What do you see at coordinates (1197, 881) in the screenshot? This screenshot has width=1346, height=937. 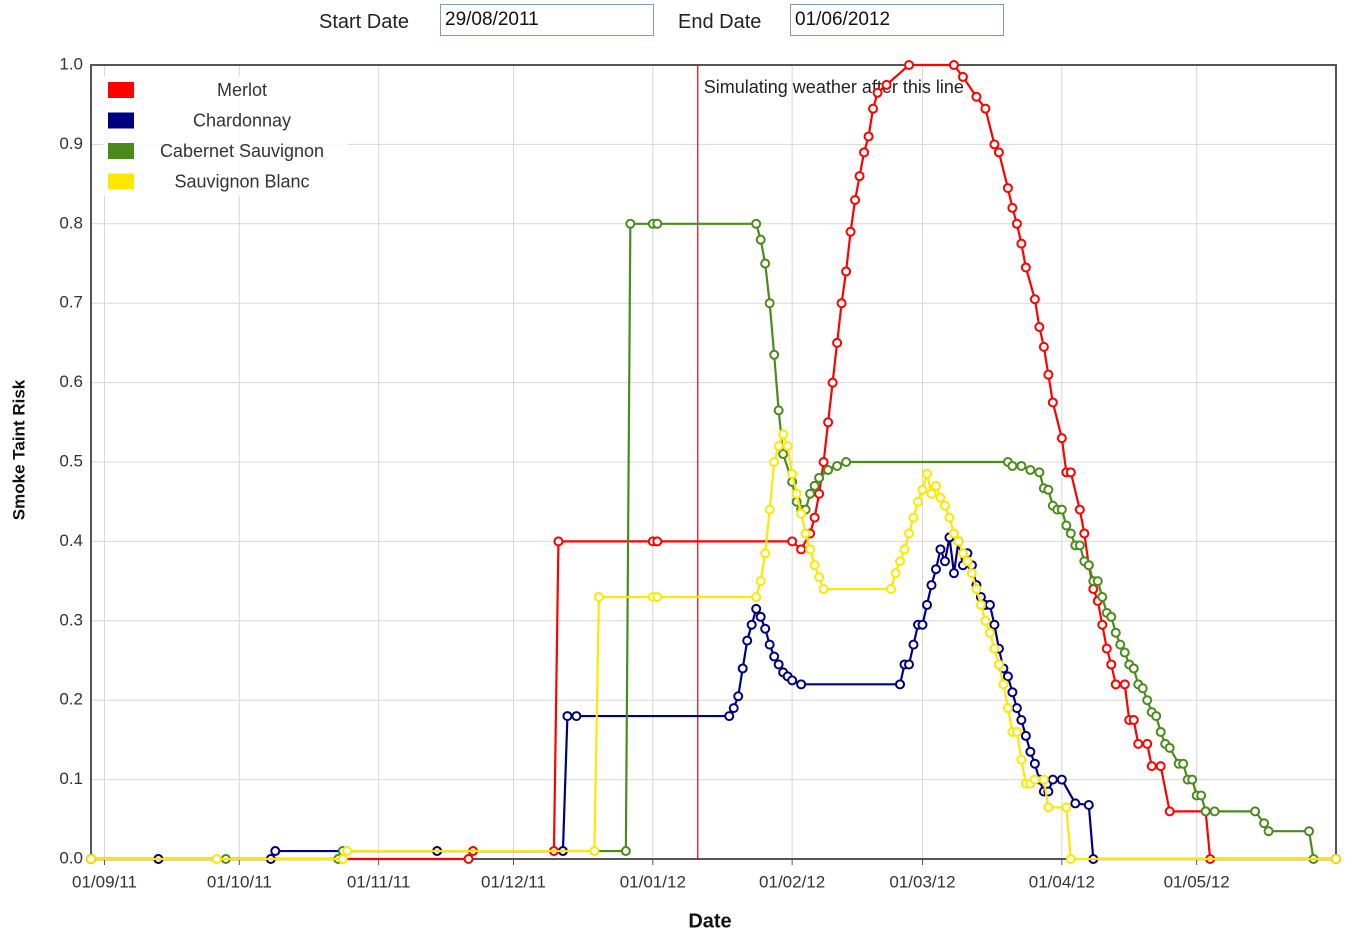 I see `x-tick-label: 01/05/12` at bounding box center [1197, 881].